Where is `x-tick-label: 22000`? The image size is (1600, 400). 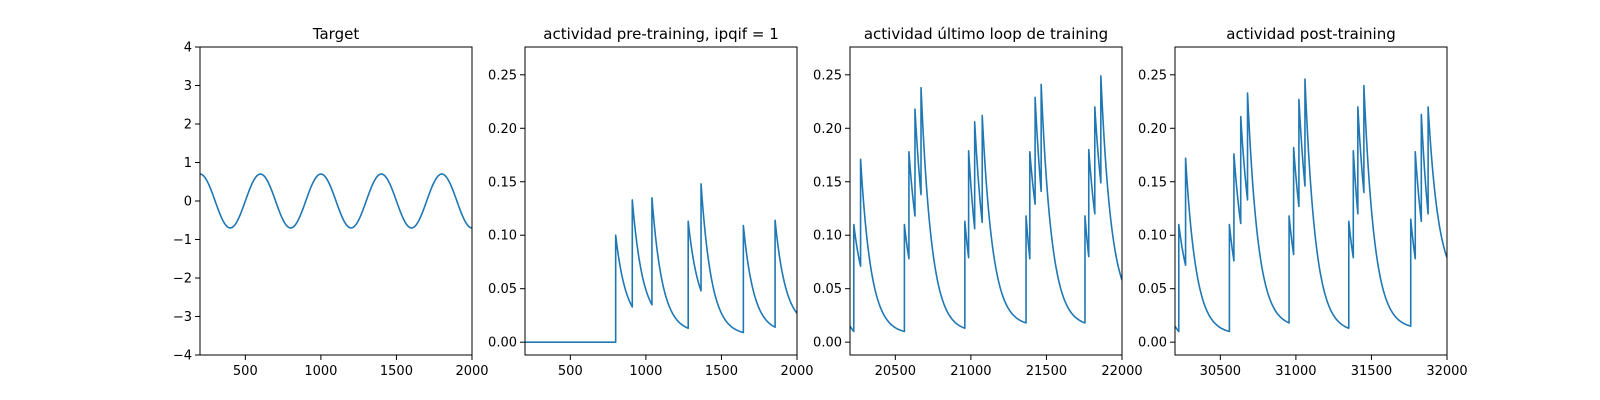
x-tick-label: 22000 is located at coordinates (1121, 371).